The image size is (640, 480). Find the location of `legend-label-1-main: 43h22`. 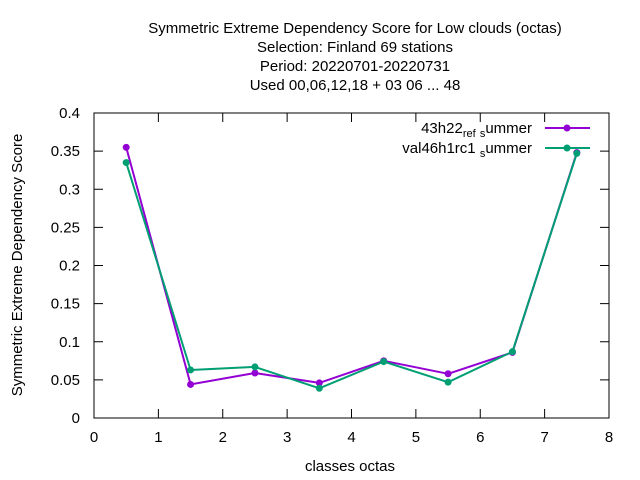

legend-label-1-main: 43h22 is located at coordinates (442, 128).